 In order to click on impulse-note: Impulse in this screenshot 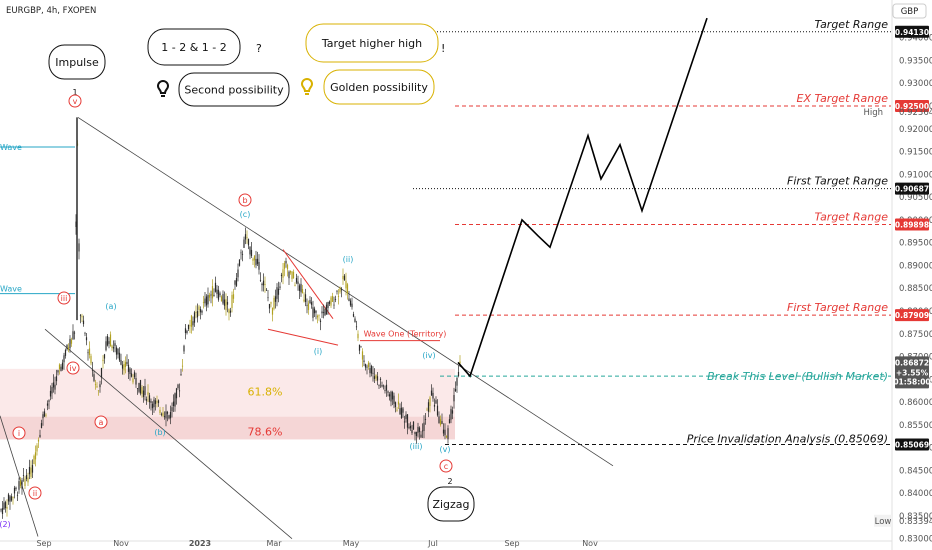, I will do `click(77, 62)`.